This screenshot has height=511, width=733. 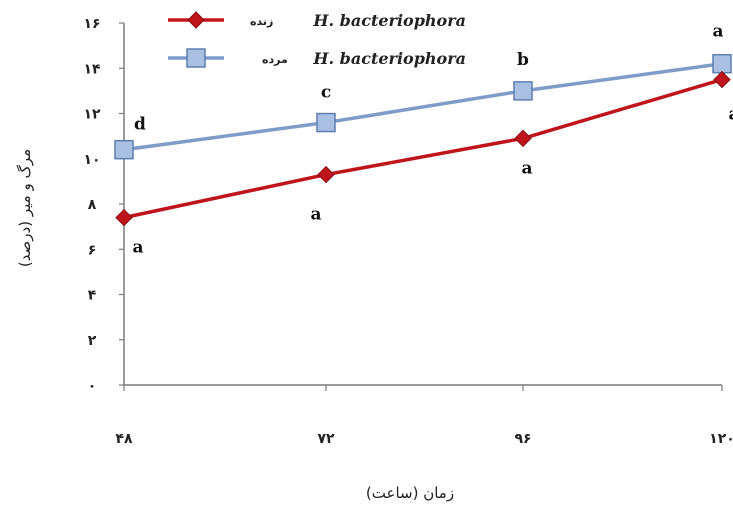 What do you see at coordinates (522, 439) in the screenshot?
I see `x-tick-label: ۹۶` at bounding box center [522, 439].